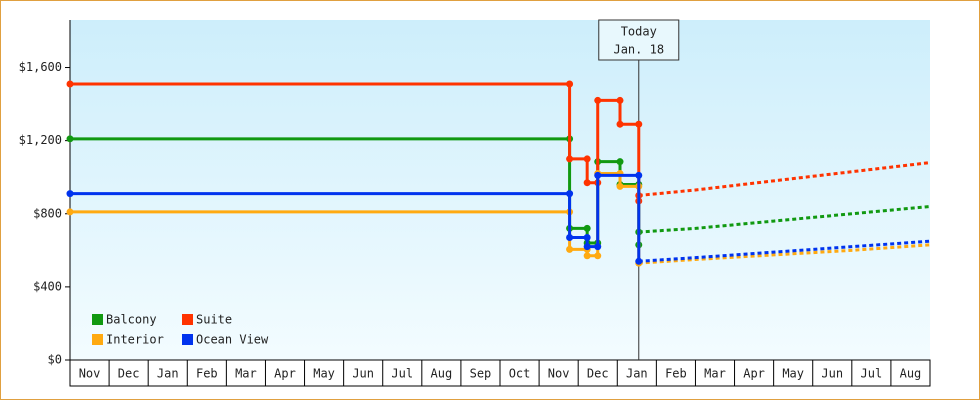 The width and height of the screenshot is (980, 404). Describe the element at coordinates (40, 67) in the screenshot. I see `y-tick-label: $1,600` at that location.